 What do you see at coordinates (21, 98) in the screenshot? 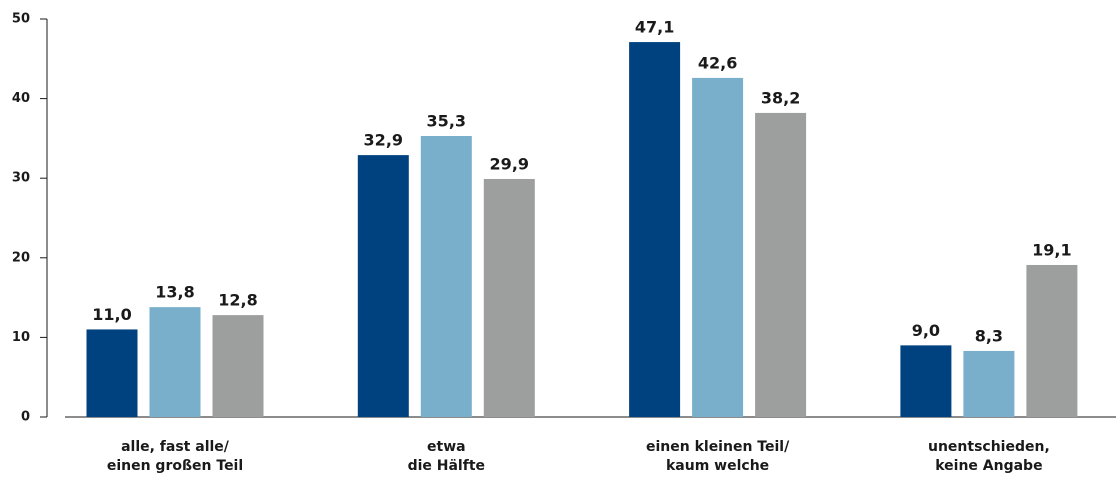
I see `y-tick-label: 40` at bounding box center [21, 98].